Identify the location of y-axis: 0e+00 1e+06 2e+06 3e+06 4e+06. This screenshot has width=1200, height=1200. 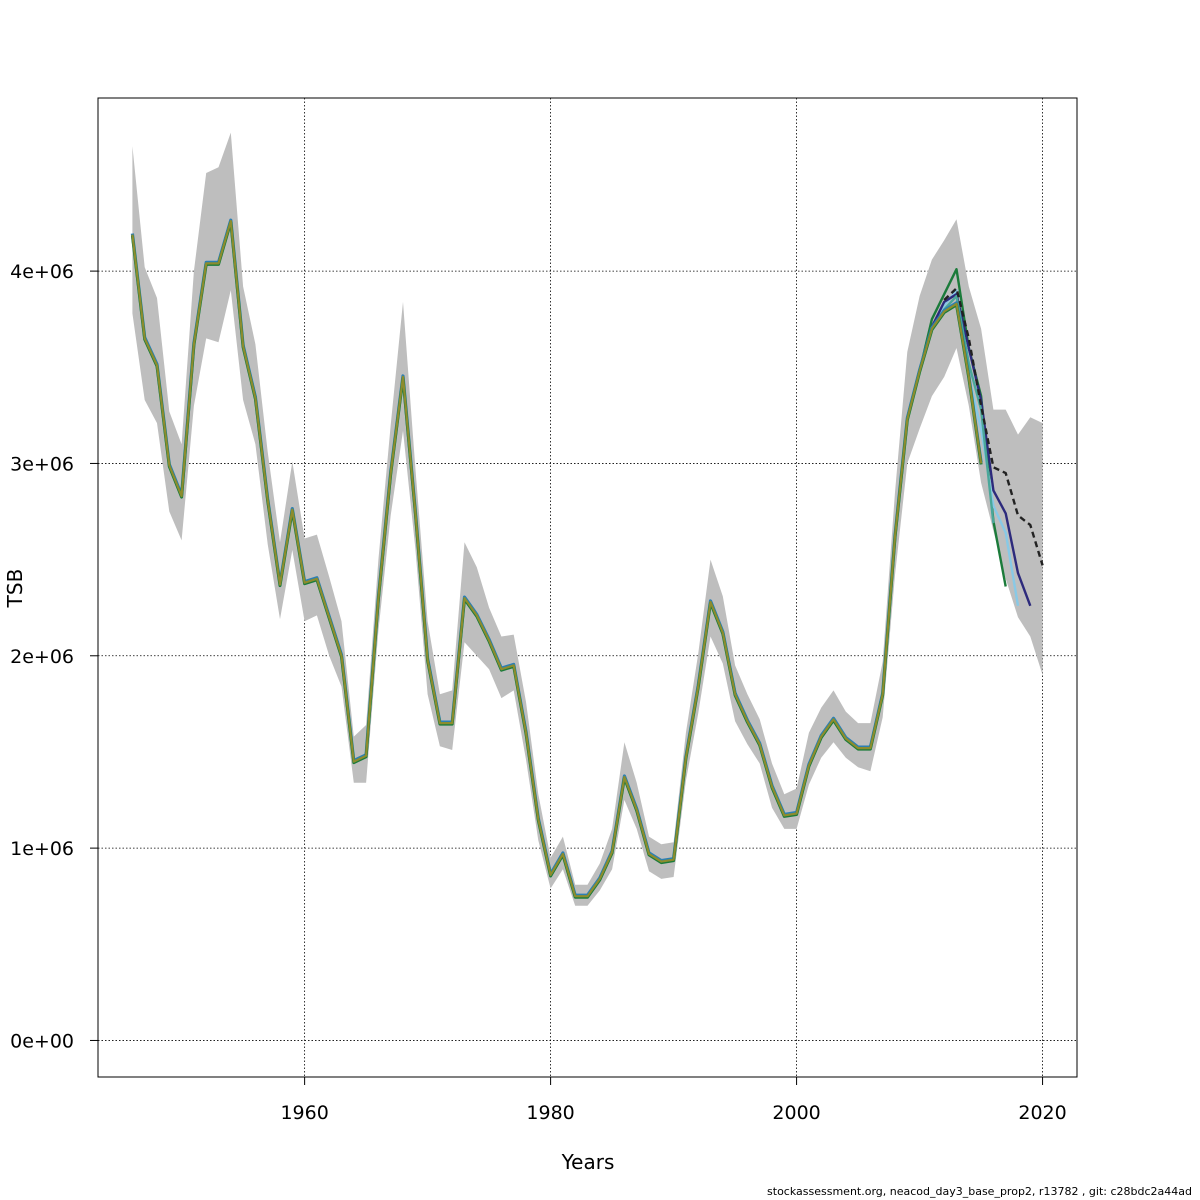
(54, 656).